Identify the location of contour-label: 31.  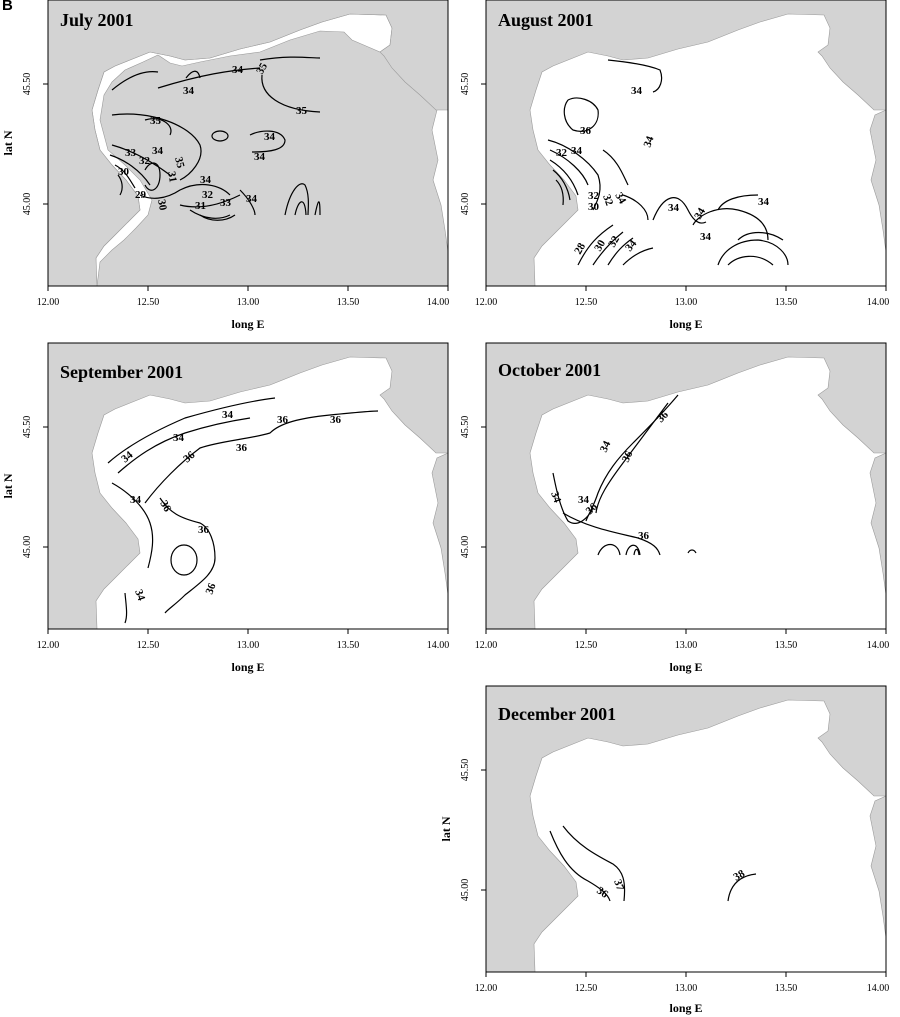
(172, 176).